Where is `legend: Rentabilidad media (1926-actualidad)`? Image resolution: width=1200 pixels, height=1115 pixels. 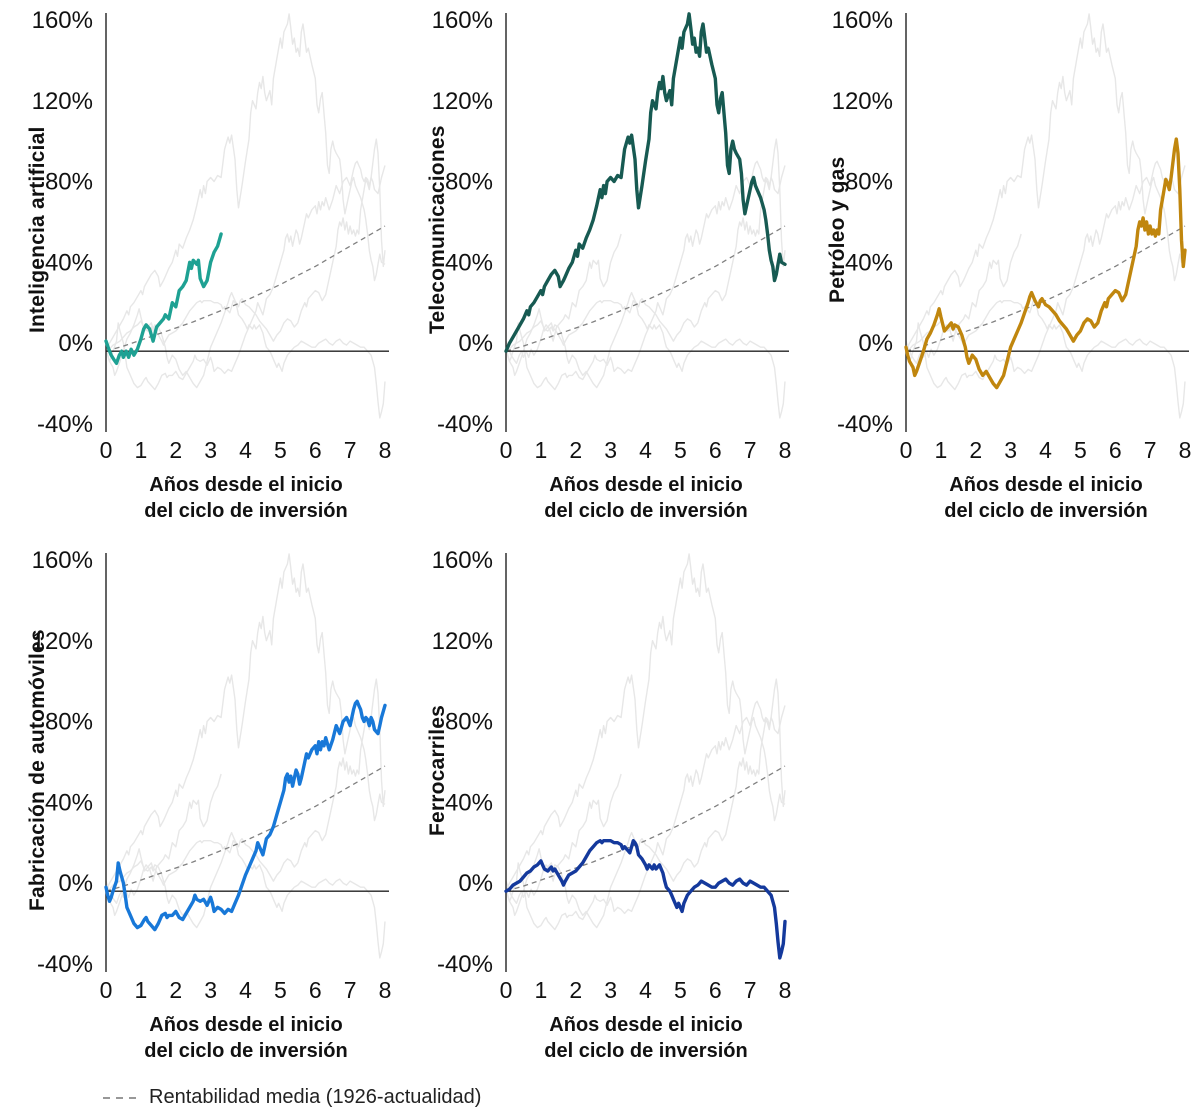 legend: Rentabilidad media (1926-actualidad) is located at coordinates (291, 1097).